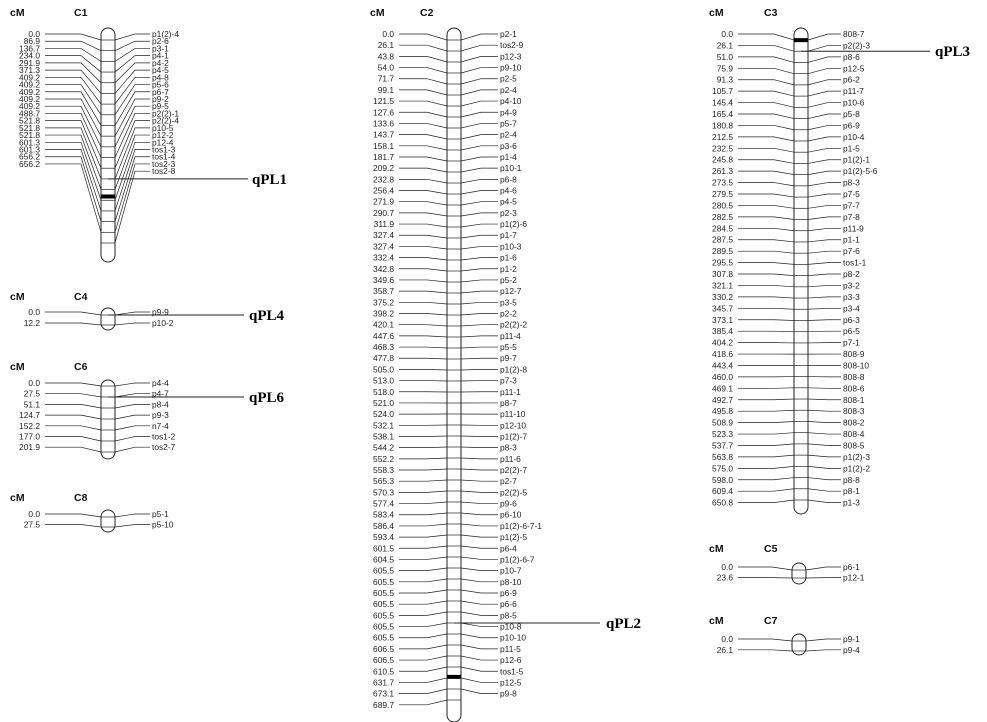 Image resolution: width=987 pixels, height=722 pixels. What do you see at coordinates (383, 258) in the screenshot?
I see `position-label: 332.4` at bounding box center [383, 258].